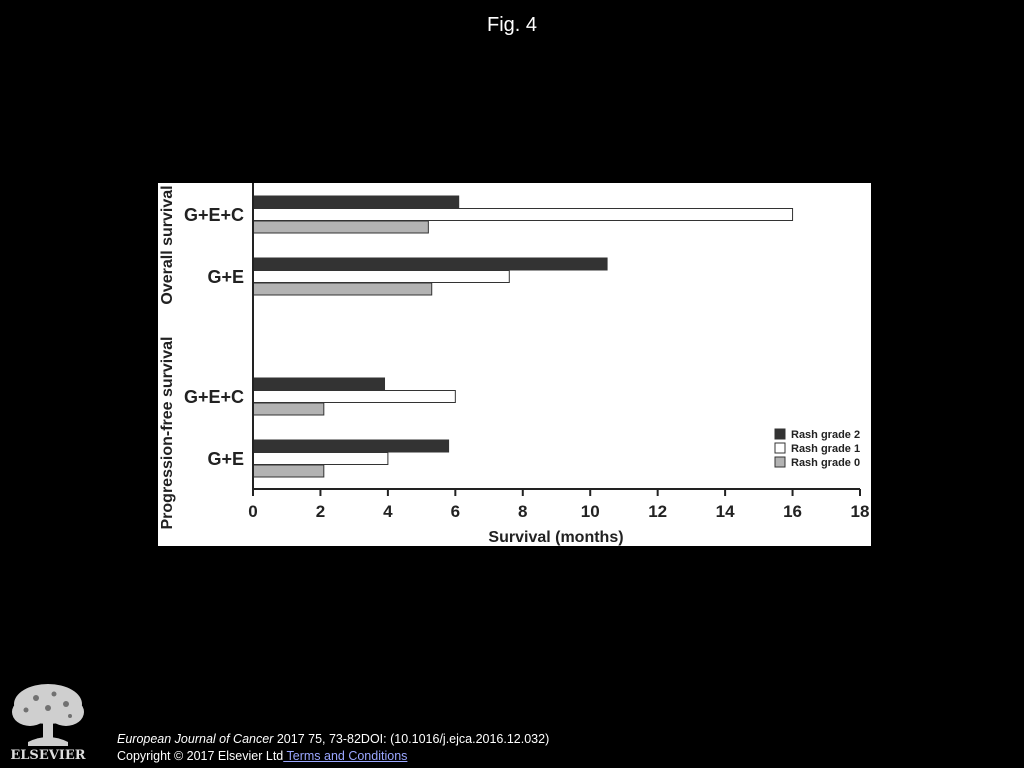 The image size is (1024, 768). I want to click on copyright-text: Copyright © 2017 Elsevier Ltd, so click(200, 756).